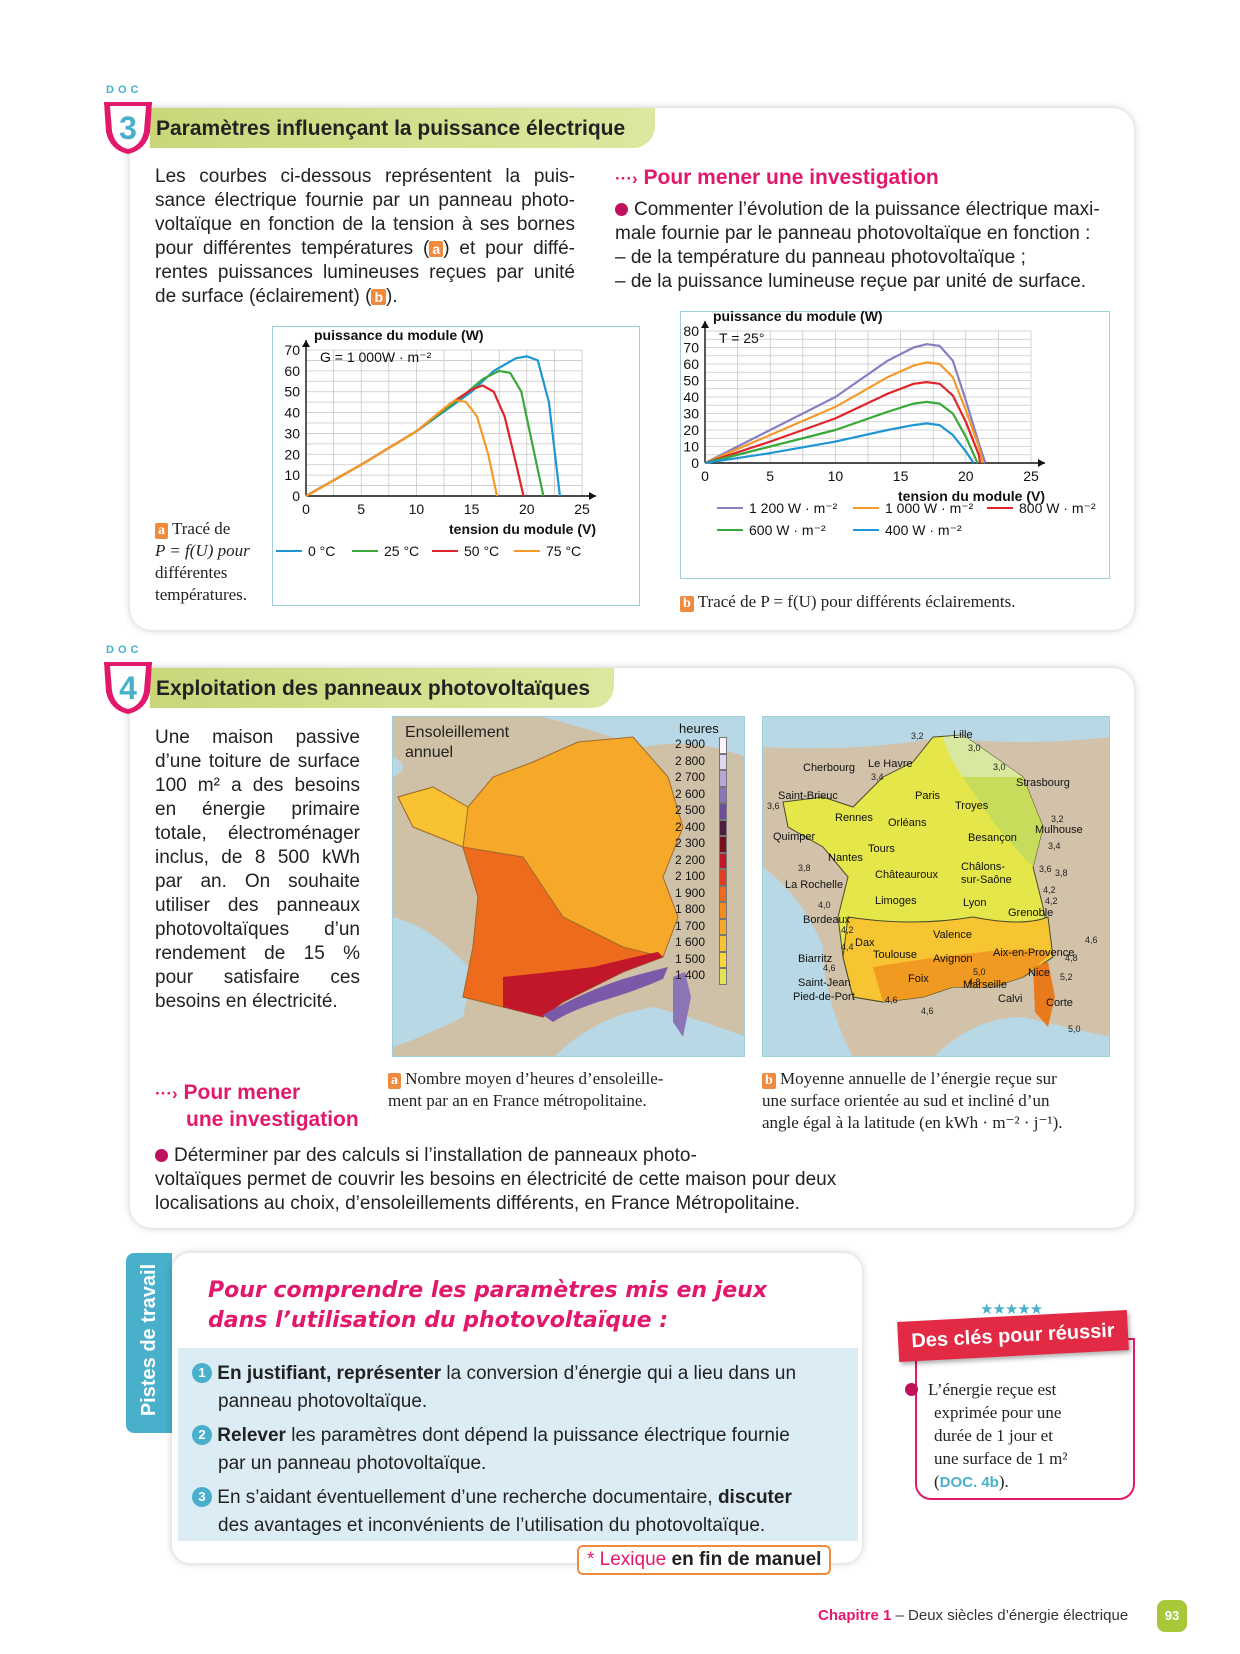 This screenshot has height=1654, width=1240. Describe the element at coordinates (690, 909) in the screenshot. I see `legend-value: 1 800` at that location.